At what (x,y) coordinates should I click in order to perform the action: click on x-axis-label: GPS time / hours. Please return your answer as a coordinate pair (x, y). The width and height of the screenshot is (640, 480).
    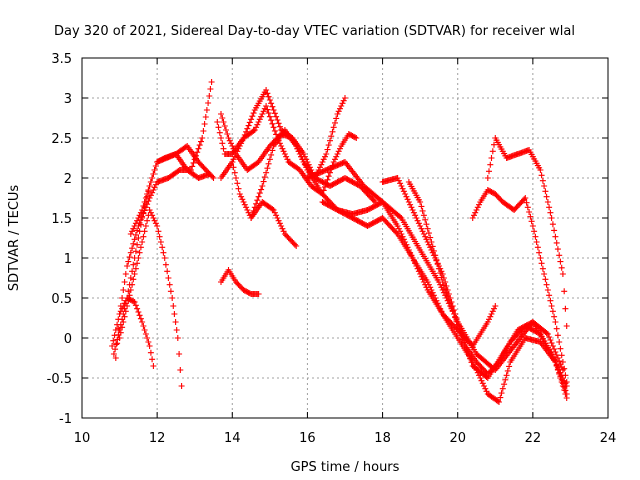
    Looking at the image, I should click on (345, 467).